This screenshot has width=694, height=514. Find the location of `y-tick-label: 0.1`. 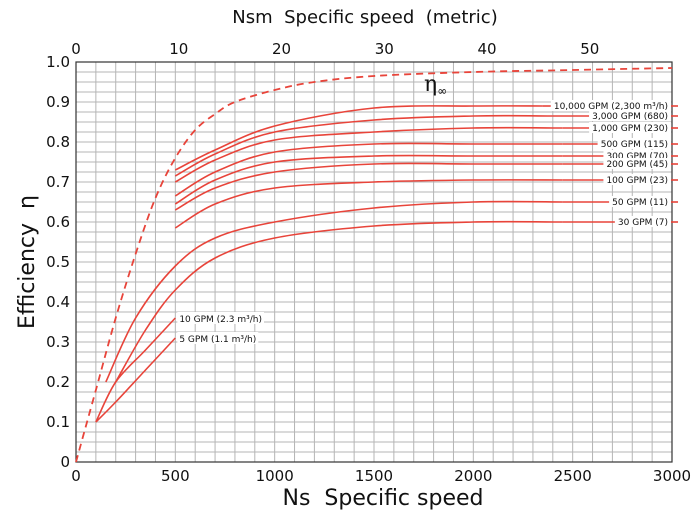

y-tick-label: 0.1 is located at coordinates (58, 422).